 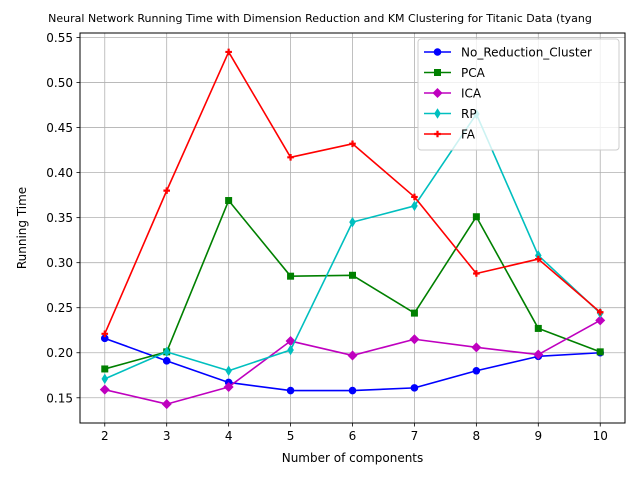 I want to click on x-tick-label: 6, so click(x=353, y=436).